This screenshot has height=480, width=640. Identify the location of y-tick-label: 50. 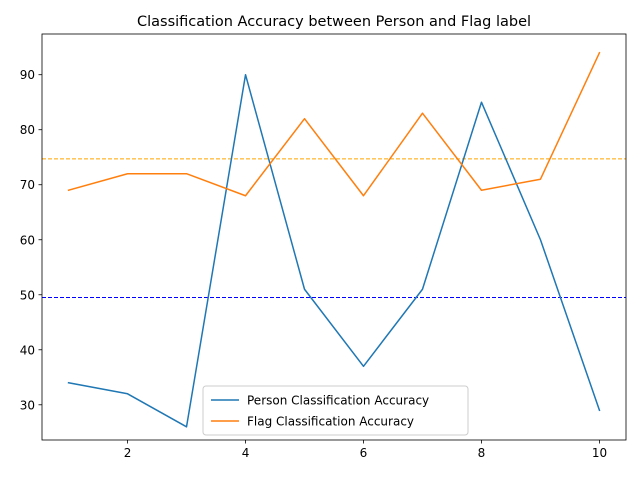
(27, 295).